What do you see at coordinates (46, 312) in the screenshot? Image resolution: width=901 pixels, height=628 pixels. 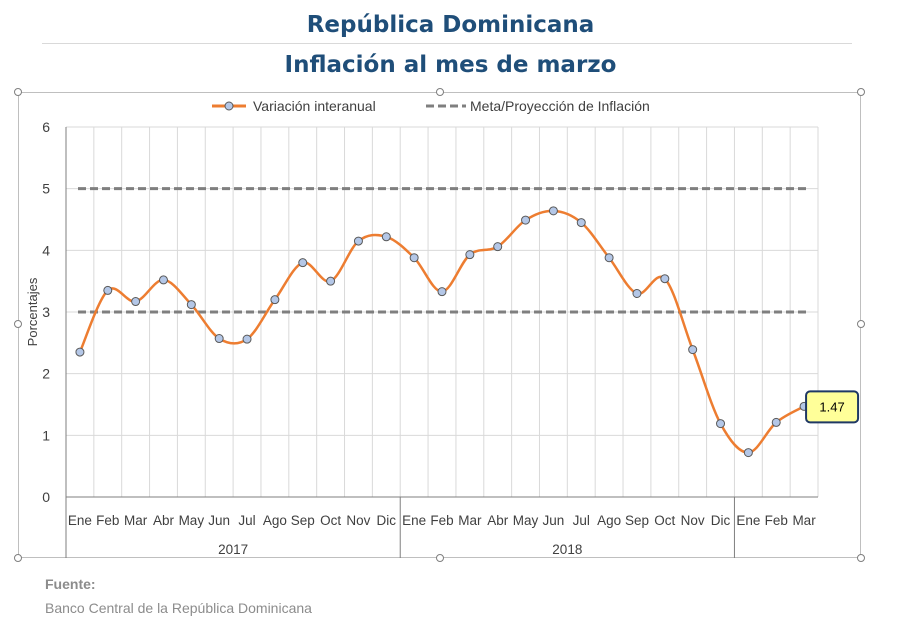 I see `y-tick-label: 3` at bounding box center [46, 312].